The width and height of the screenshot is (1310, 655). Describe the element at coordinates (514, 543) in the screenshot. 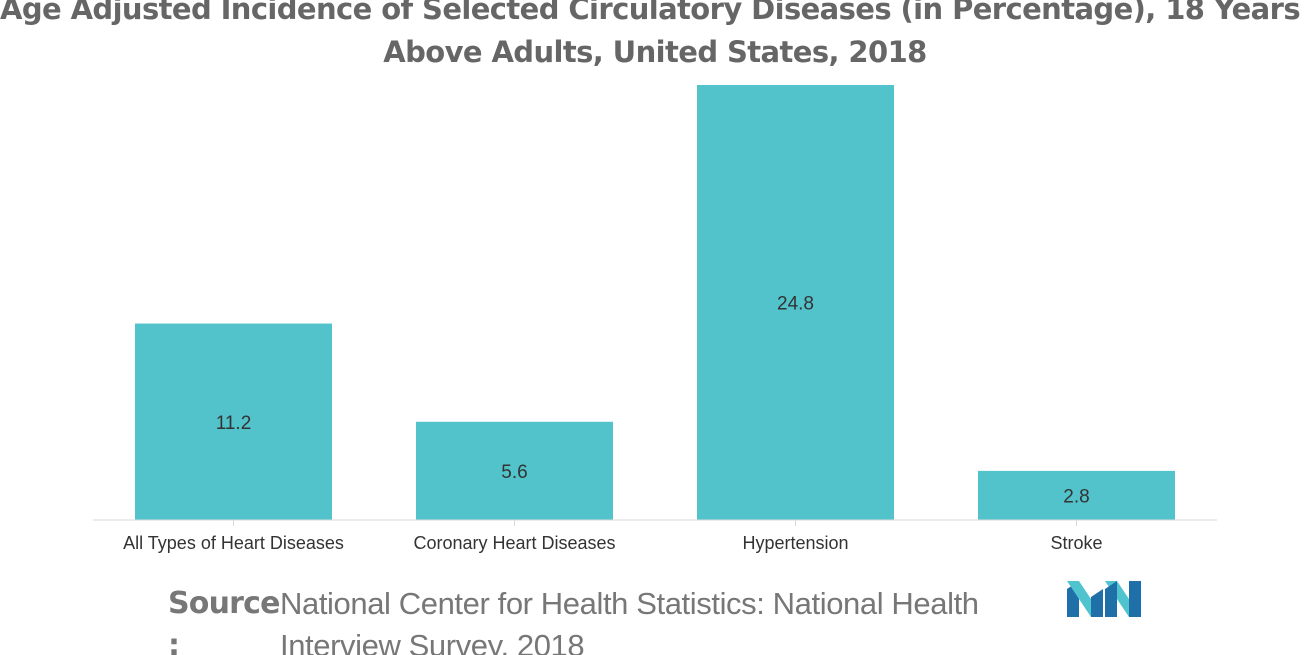

I see `x-tick-label-1: Coronary Heart Diseases` at that location.